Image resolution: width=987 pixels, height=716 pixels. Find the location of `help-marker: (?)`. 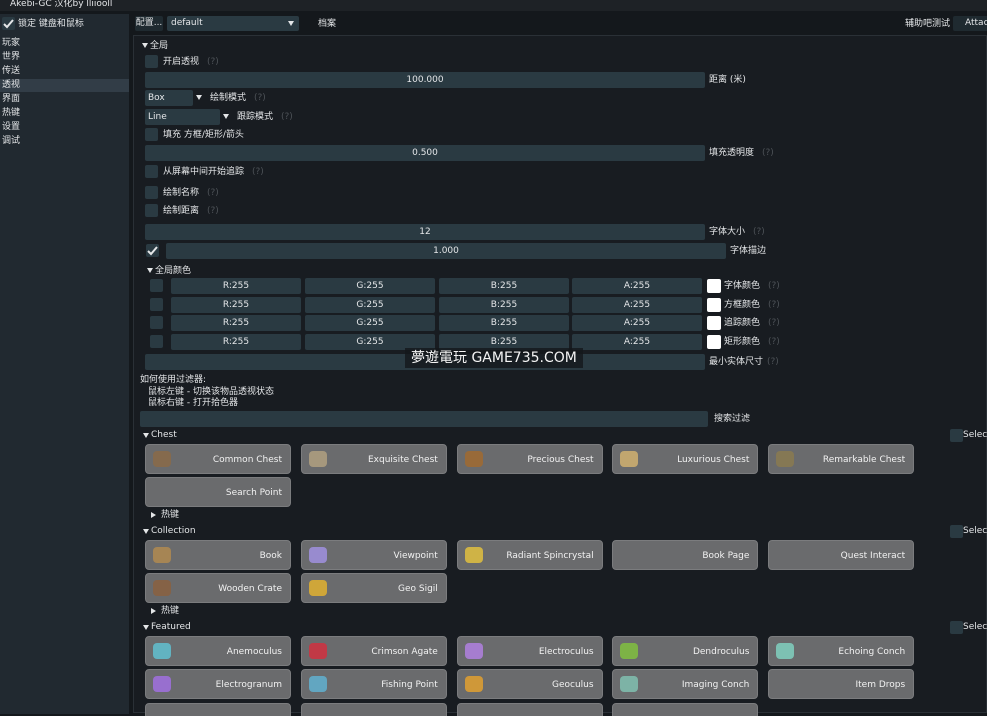

help-marker: (?) is located at coordinates (768, 153).